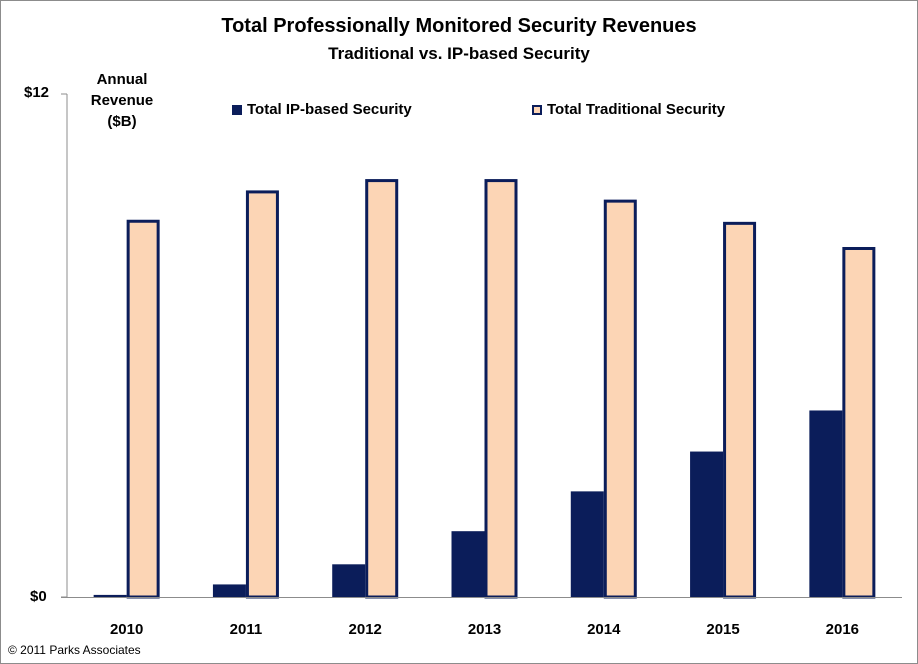 The height and width of the screenshot is (664, 918). Describe the element at coordinates (329, 109) in the screenshot. I see `legend-label-ip: Total IP-based Security` at that location.